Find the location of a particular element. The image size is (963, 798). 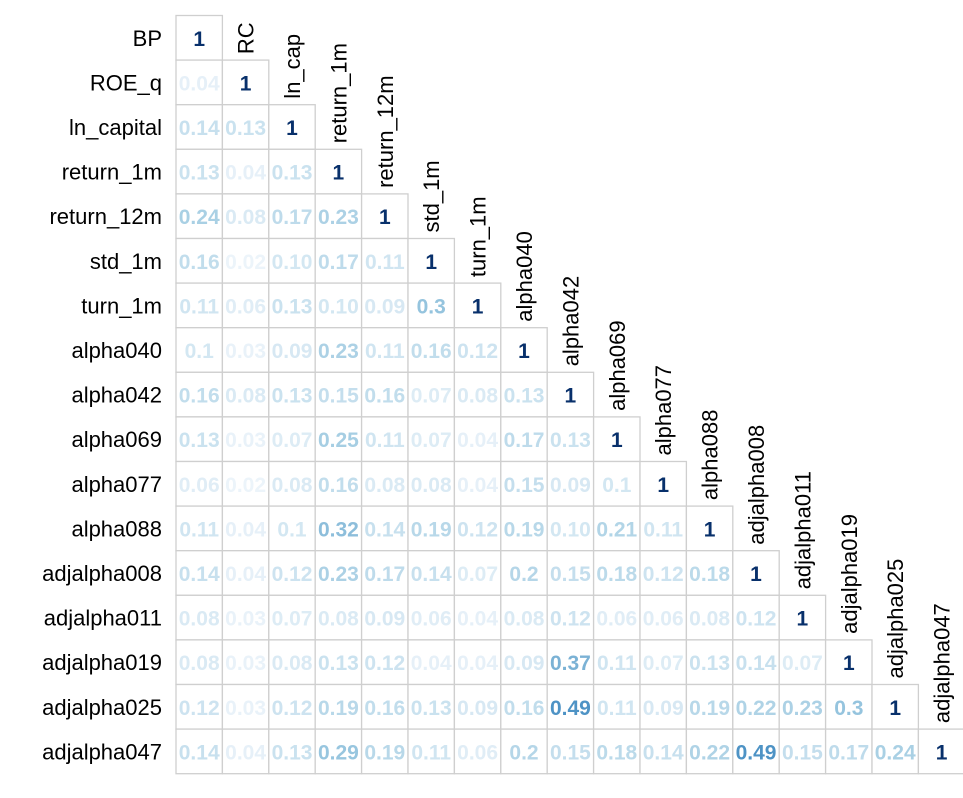

cell-value-label: 0.37 is located at coordinates (570, 663).